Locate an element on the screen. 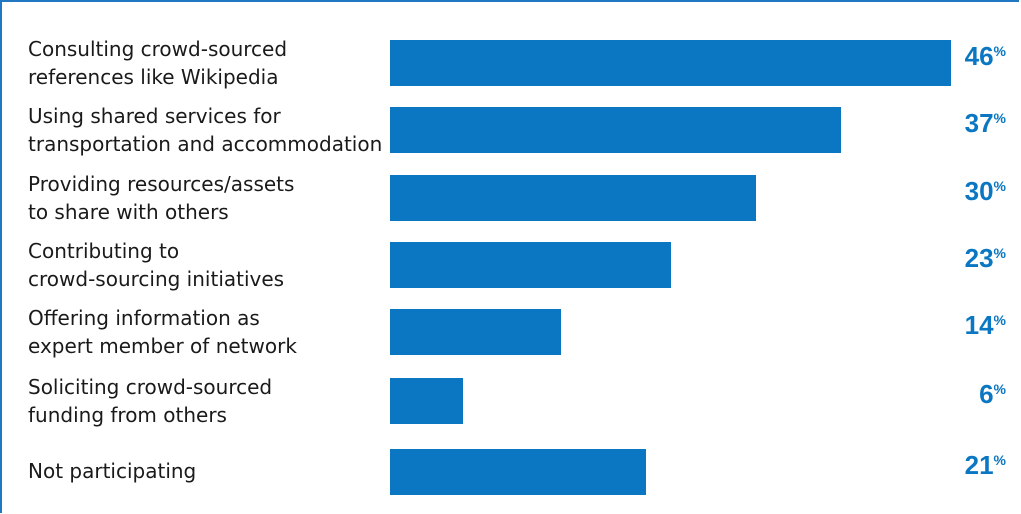  value-number: 21 is located at coordinates (979, 465).